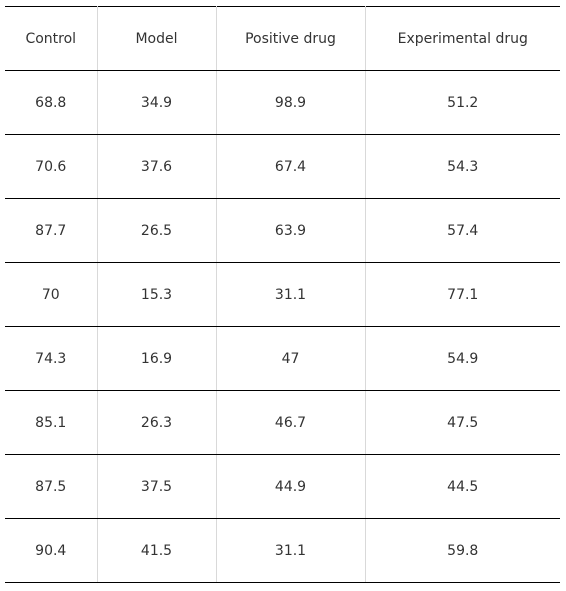  What do you see at coordinates (156, 358) in the screenshot?
I see `table-cell: 16.9` at bounding box center [156, 358].